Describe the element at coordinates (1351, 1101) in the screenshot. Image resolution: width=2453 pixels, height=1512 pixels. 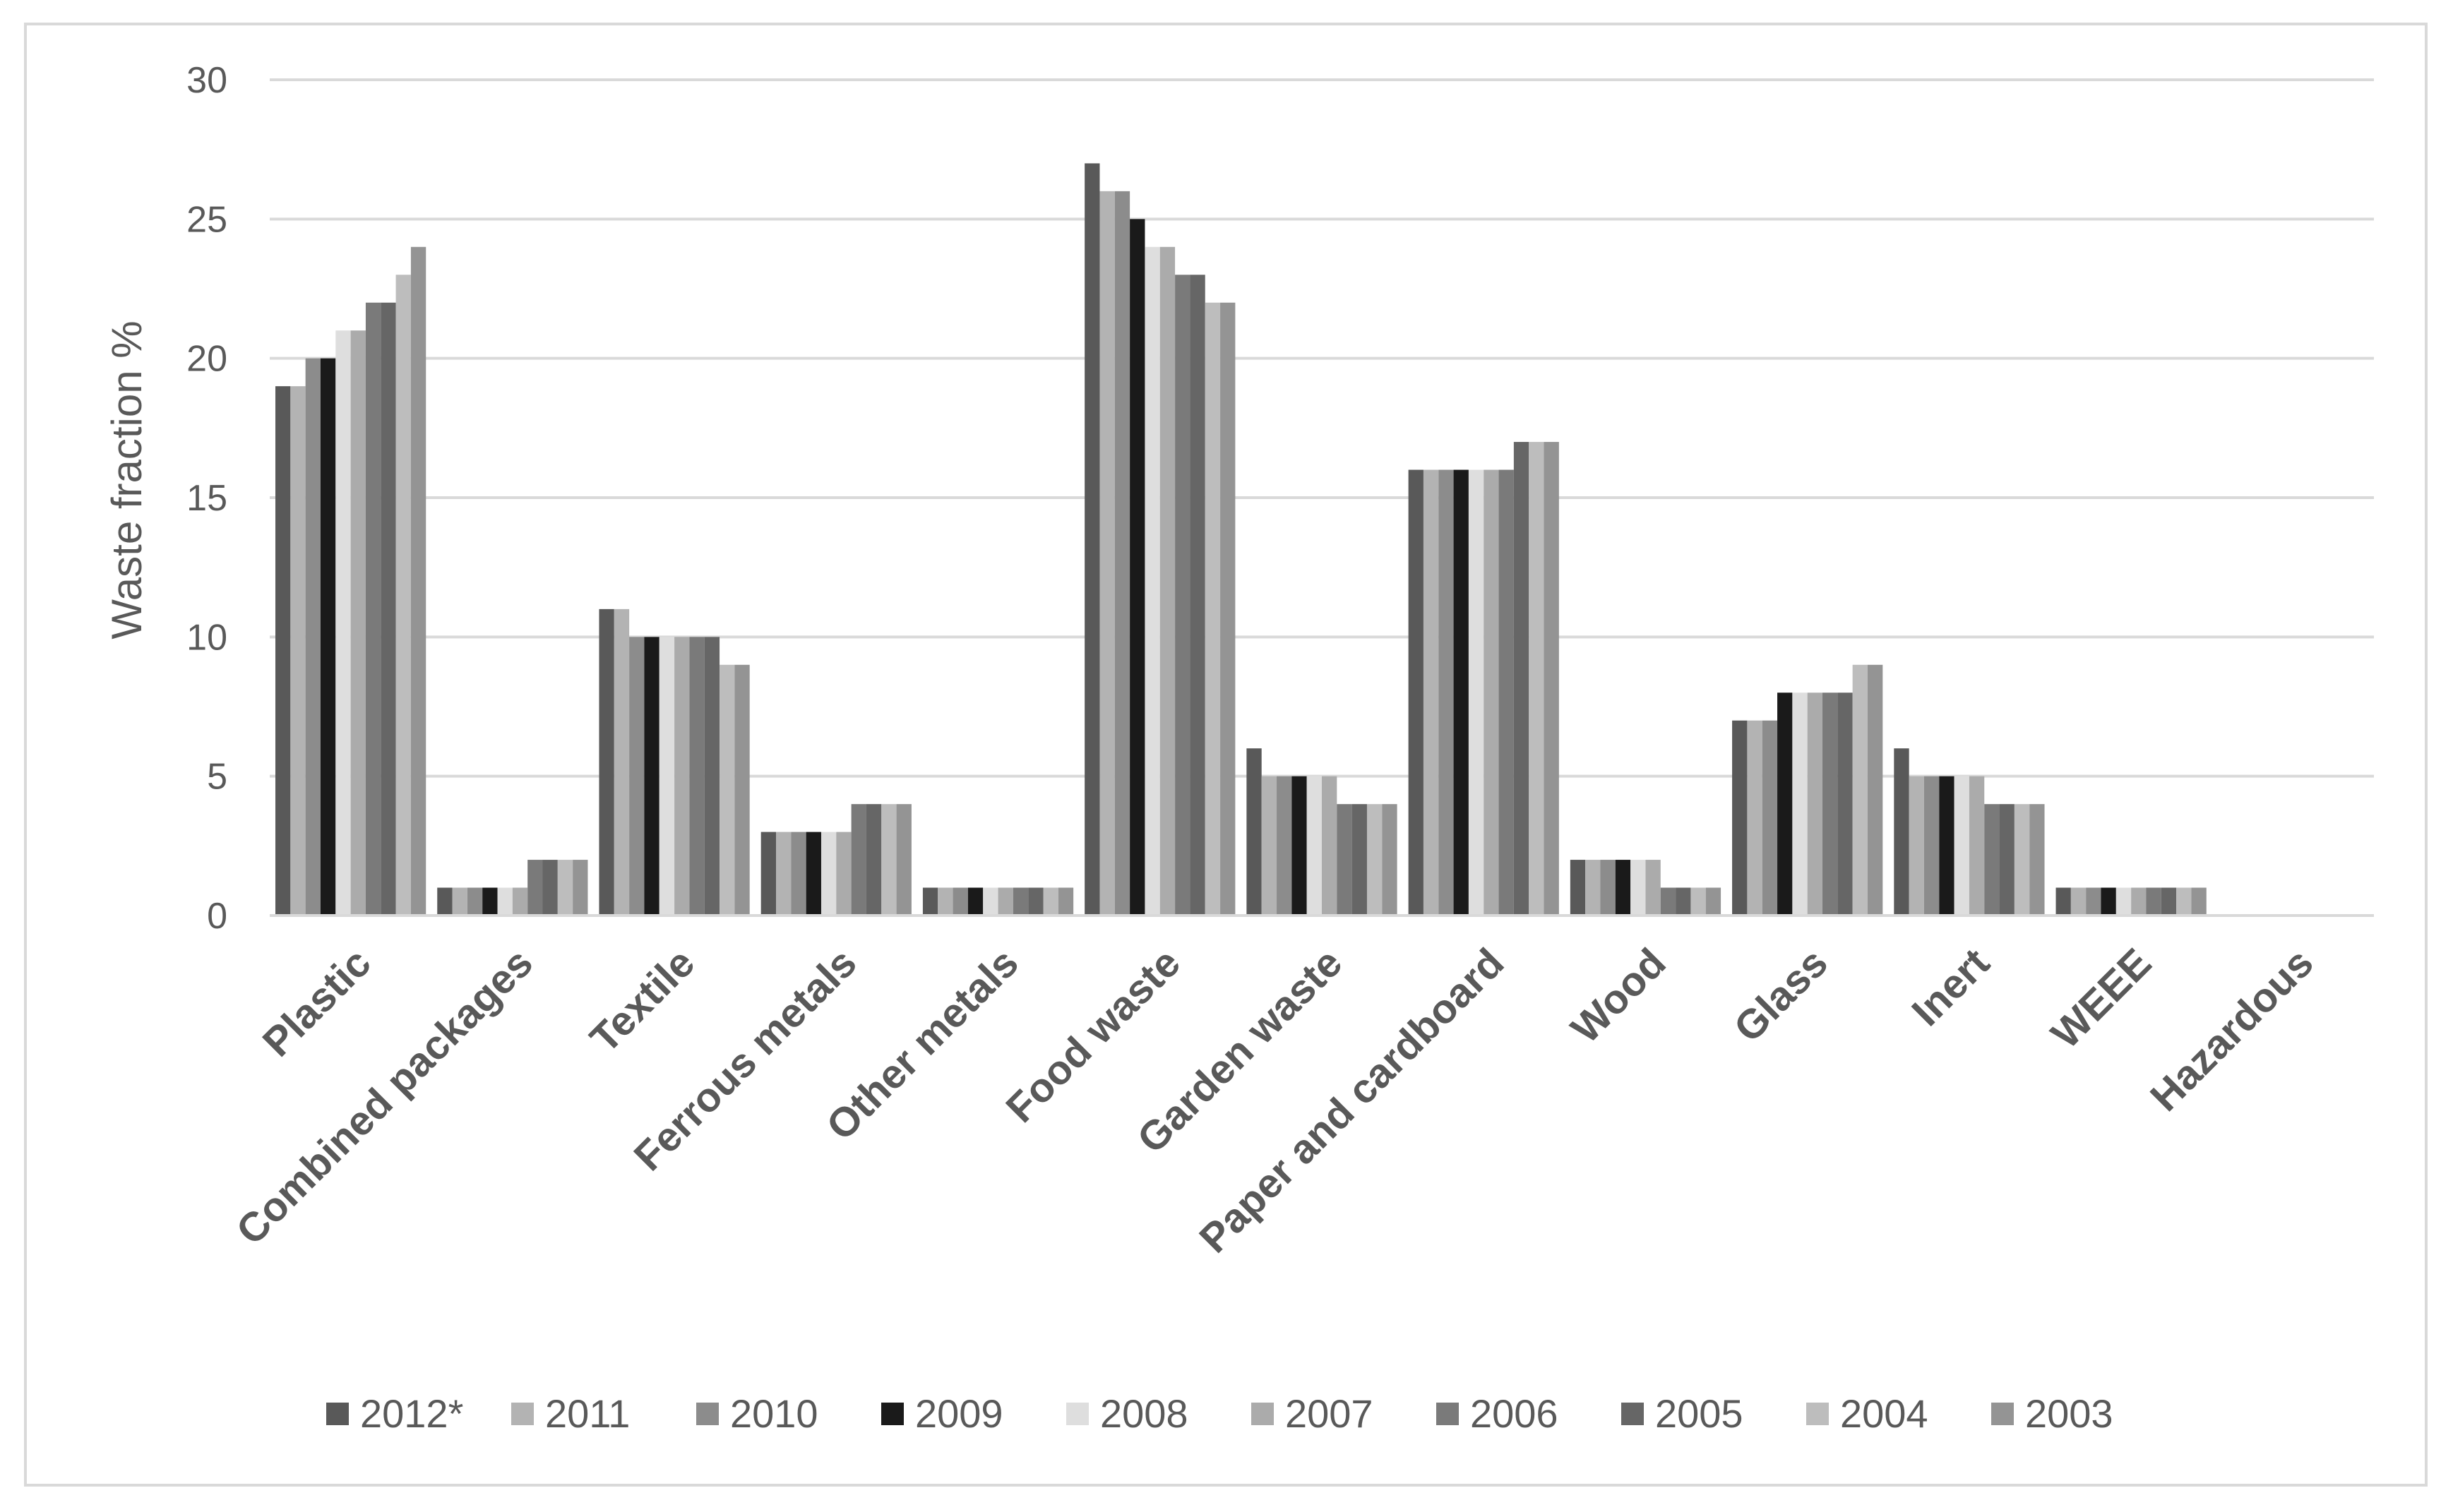
I see `x-category-label: Paper and cardboard` at that location.